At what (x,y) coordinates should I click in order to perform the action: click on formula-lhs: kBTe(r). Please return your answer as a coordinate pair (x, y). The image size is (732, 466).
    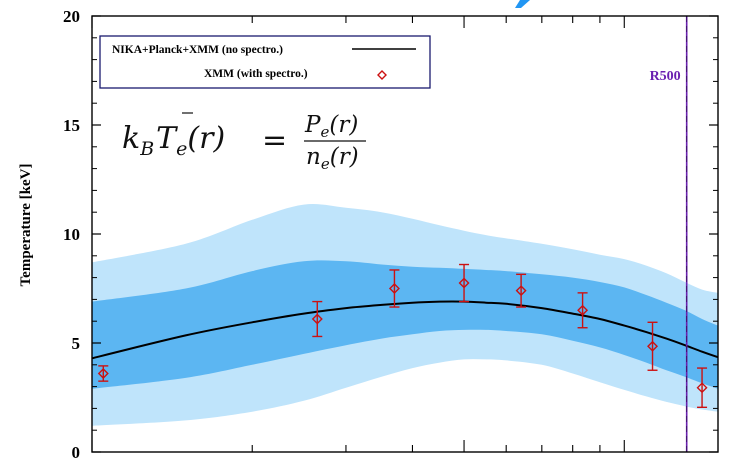
    Looking at the image, I should click on (173, 140).